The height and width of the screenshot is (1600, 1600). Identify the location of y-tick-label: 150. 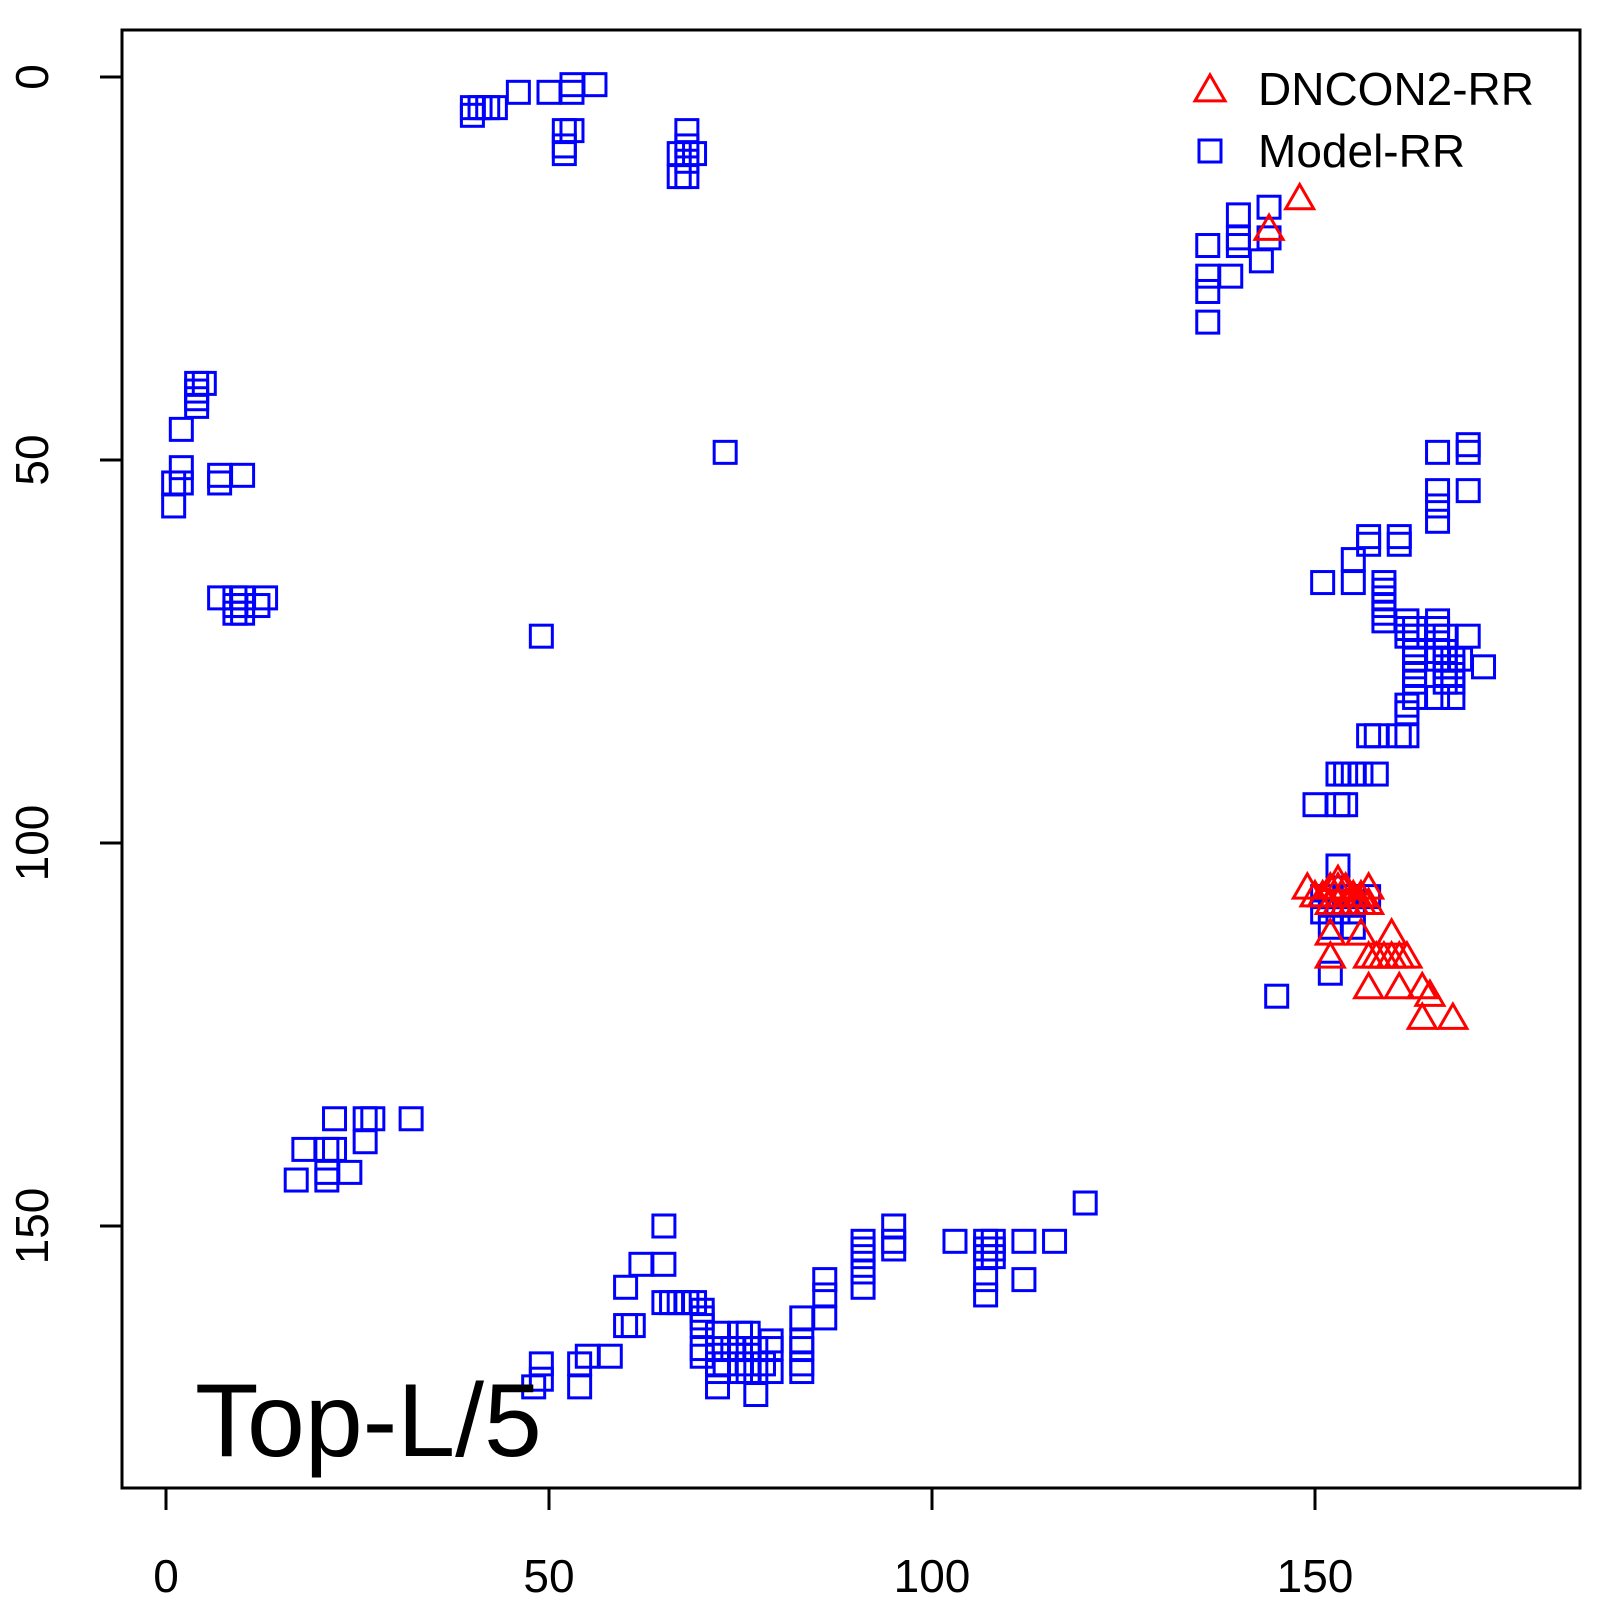
(32, 1226).